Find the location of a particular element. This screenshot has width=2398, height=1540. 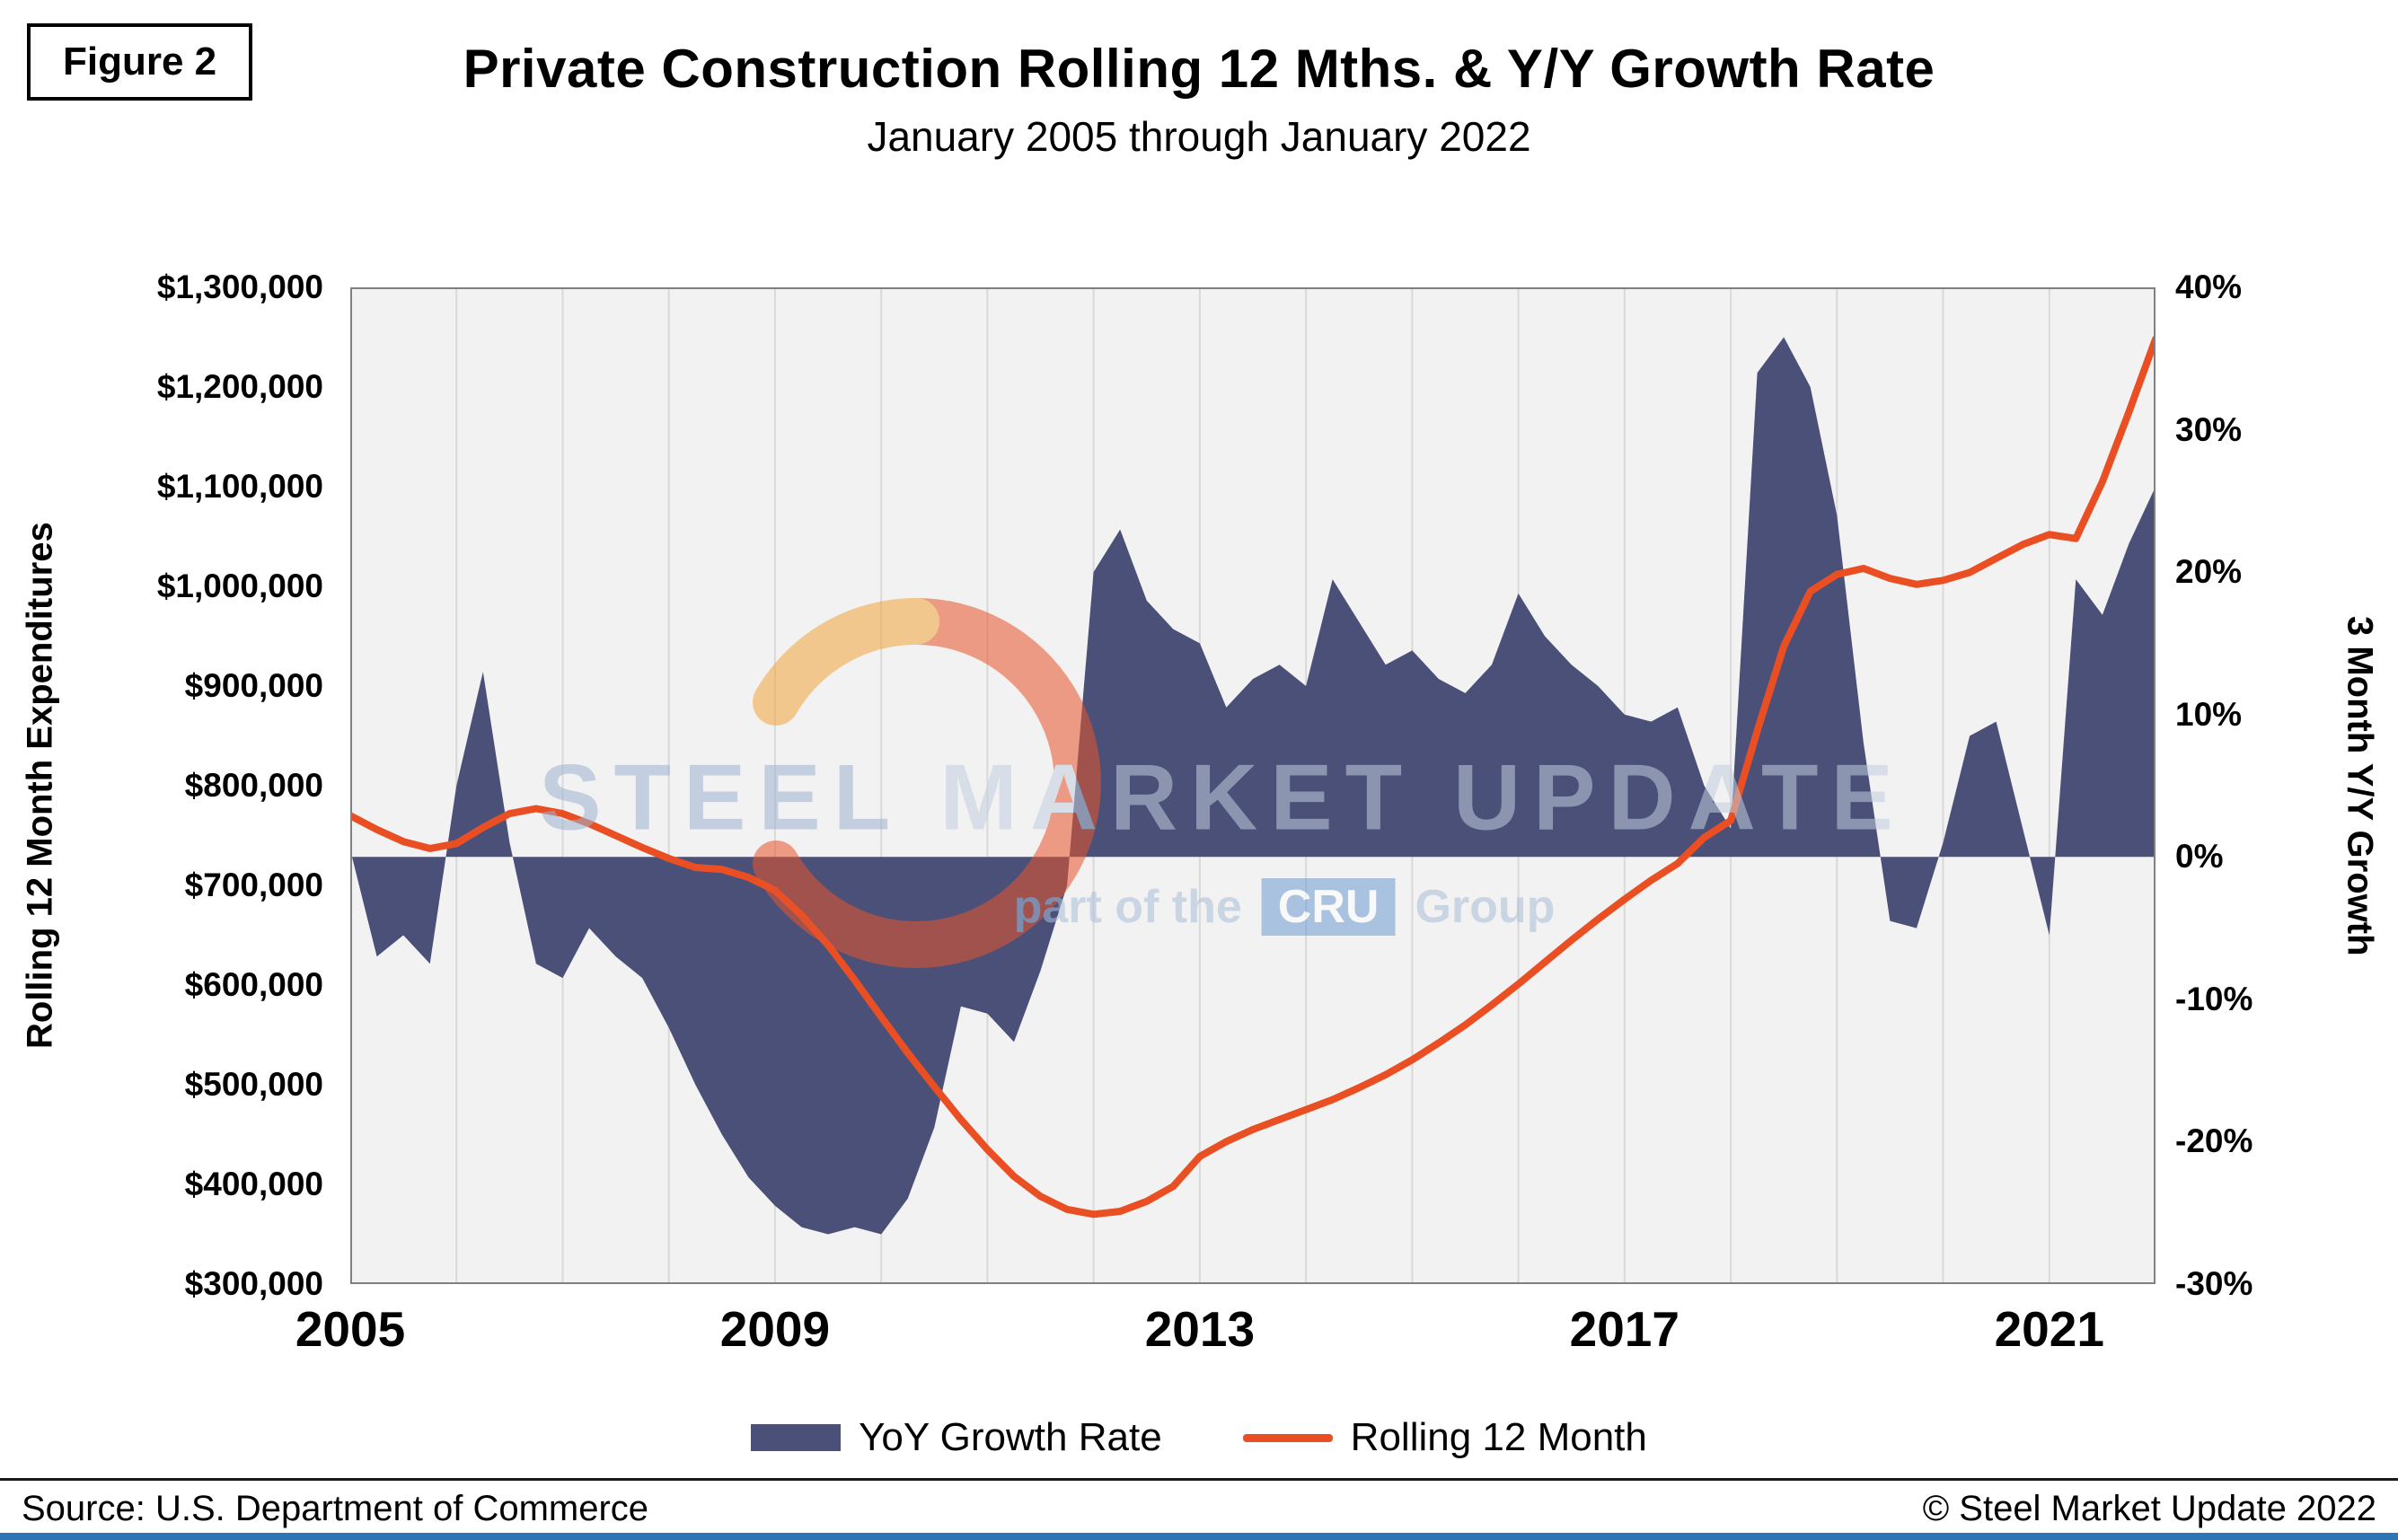

legend-item-yoy-growth: YoY Growth Rate is located at coordinates (956, 1437).